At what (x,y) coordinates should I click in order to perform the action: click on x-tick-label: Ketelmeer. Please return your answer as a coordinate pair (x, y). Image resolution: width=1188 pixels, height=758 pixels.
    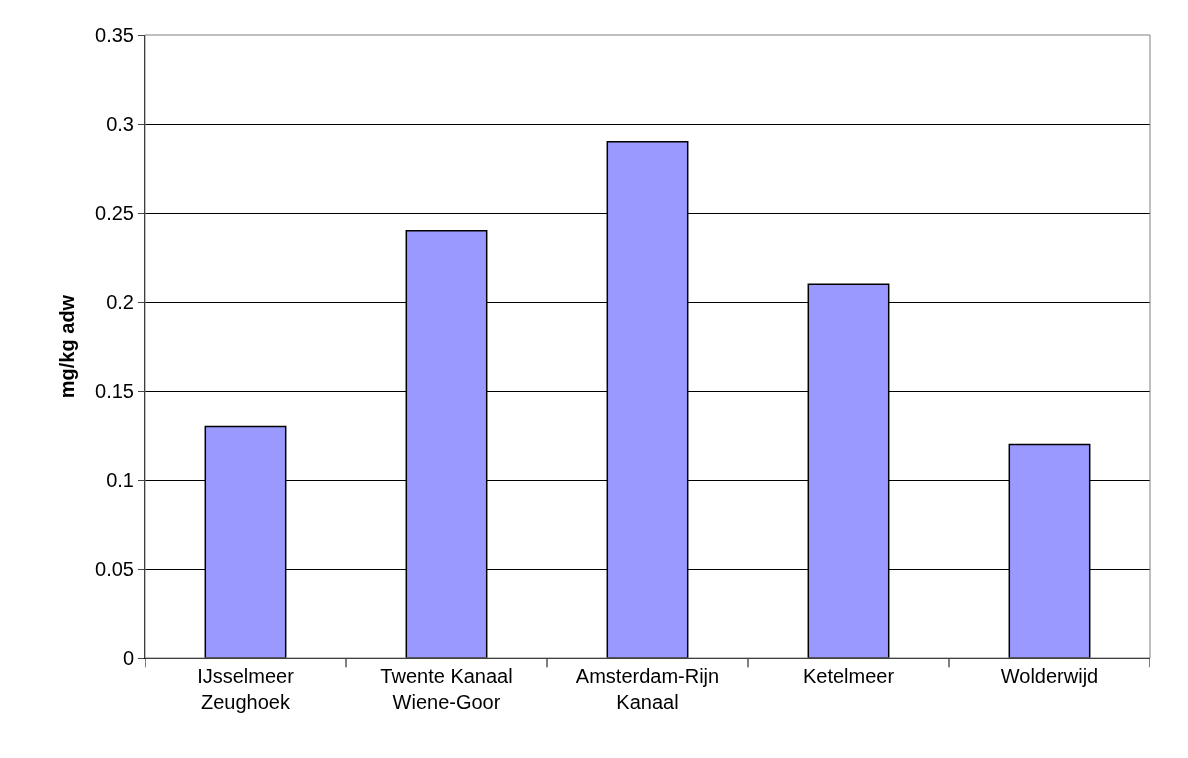
    Looking at the image, I should click on (848, 676).